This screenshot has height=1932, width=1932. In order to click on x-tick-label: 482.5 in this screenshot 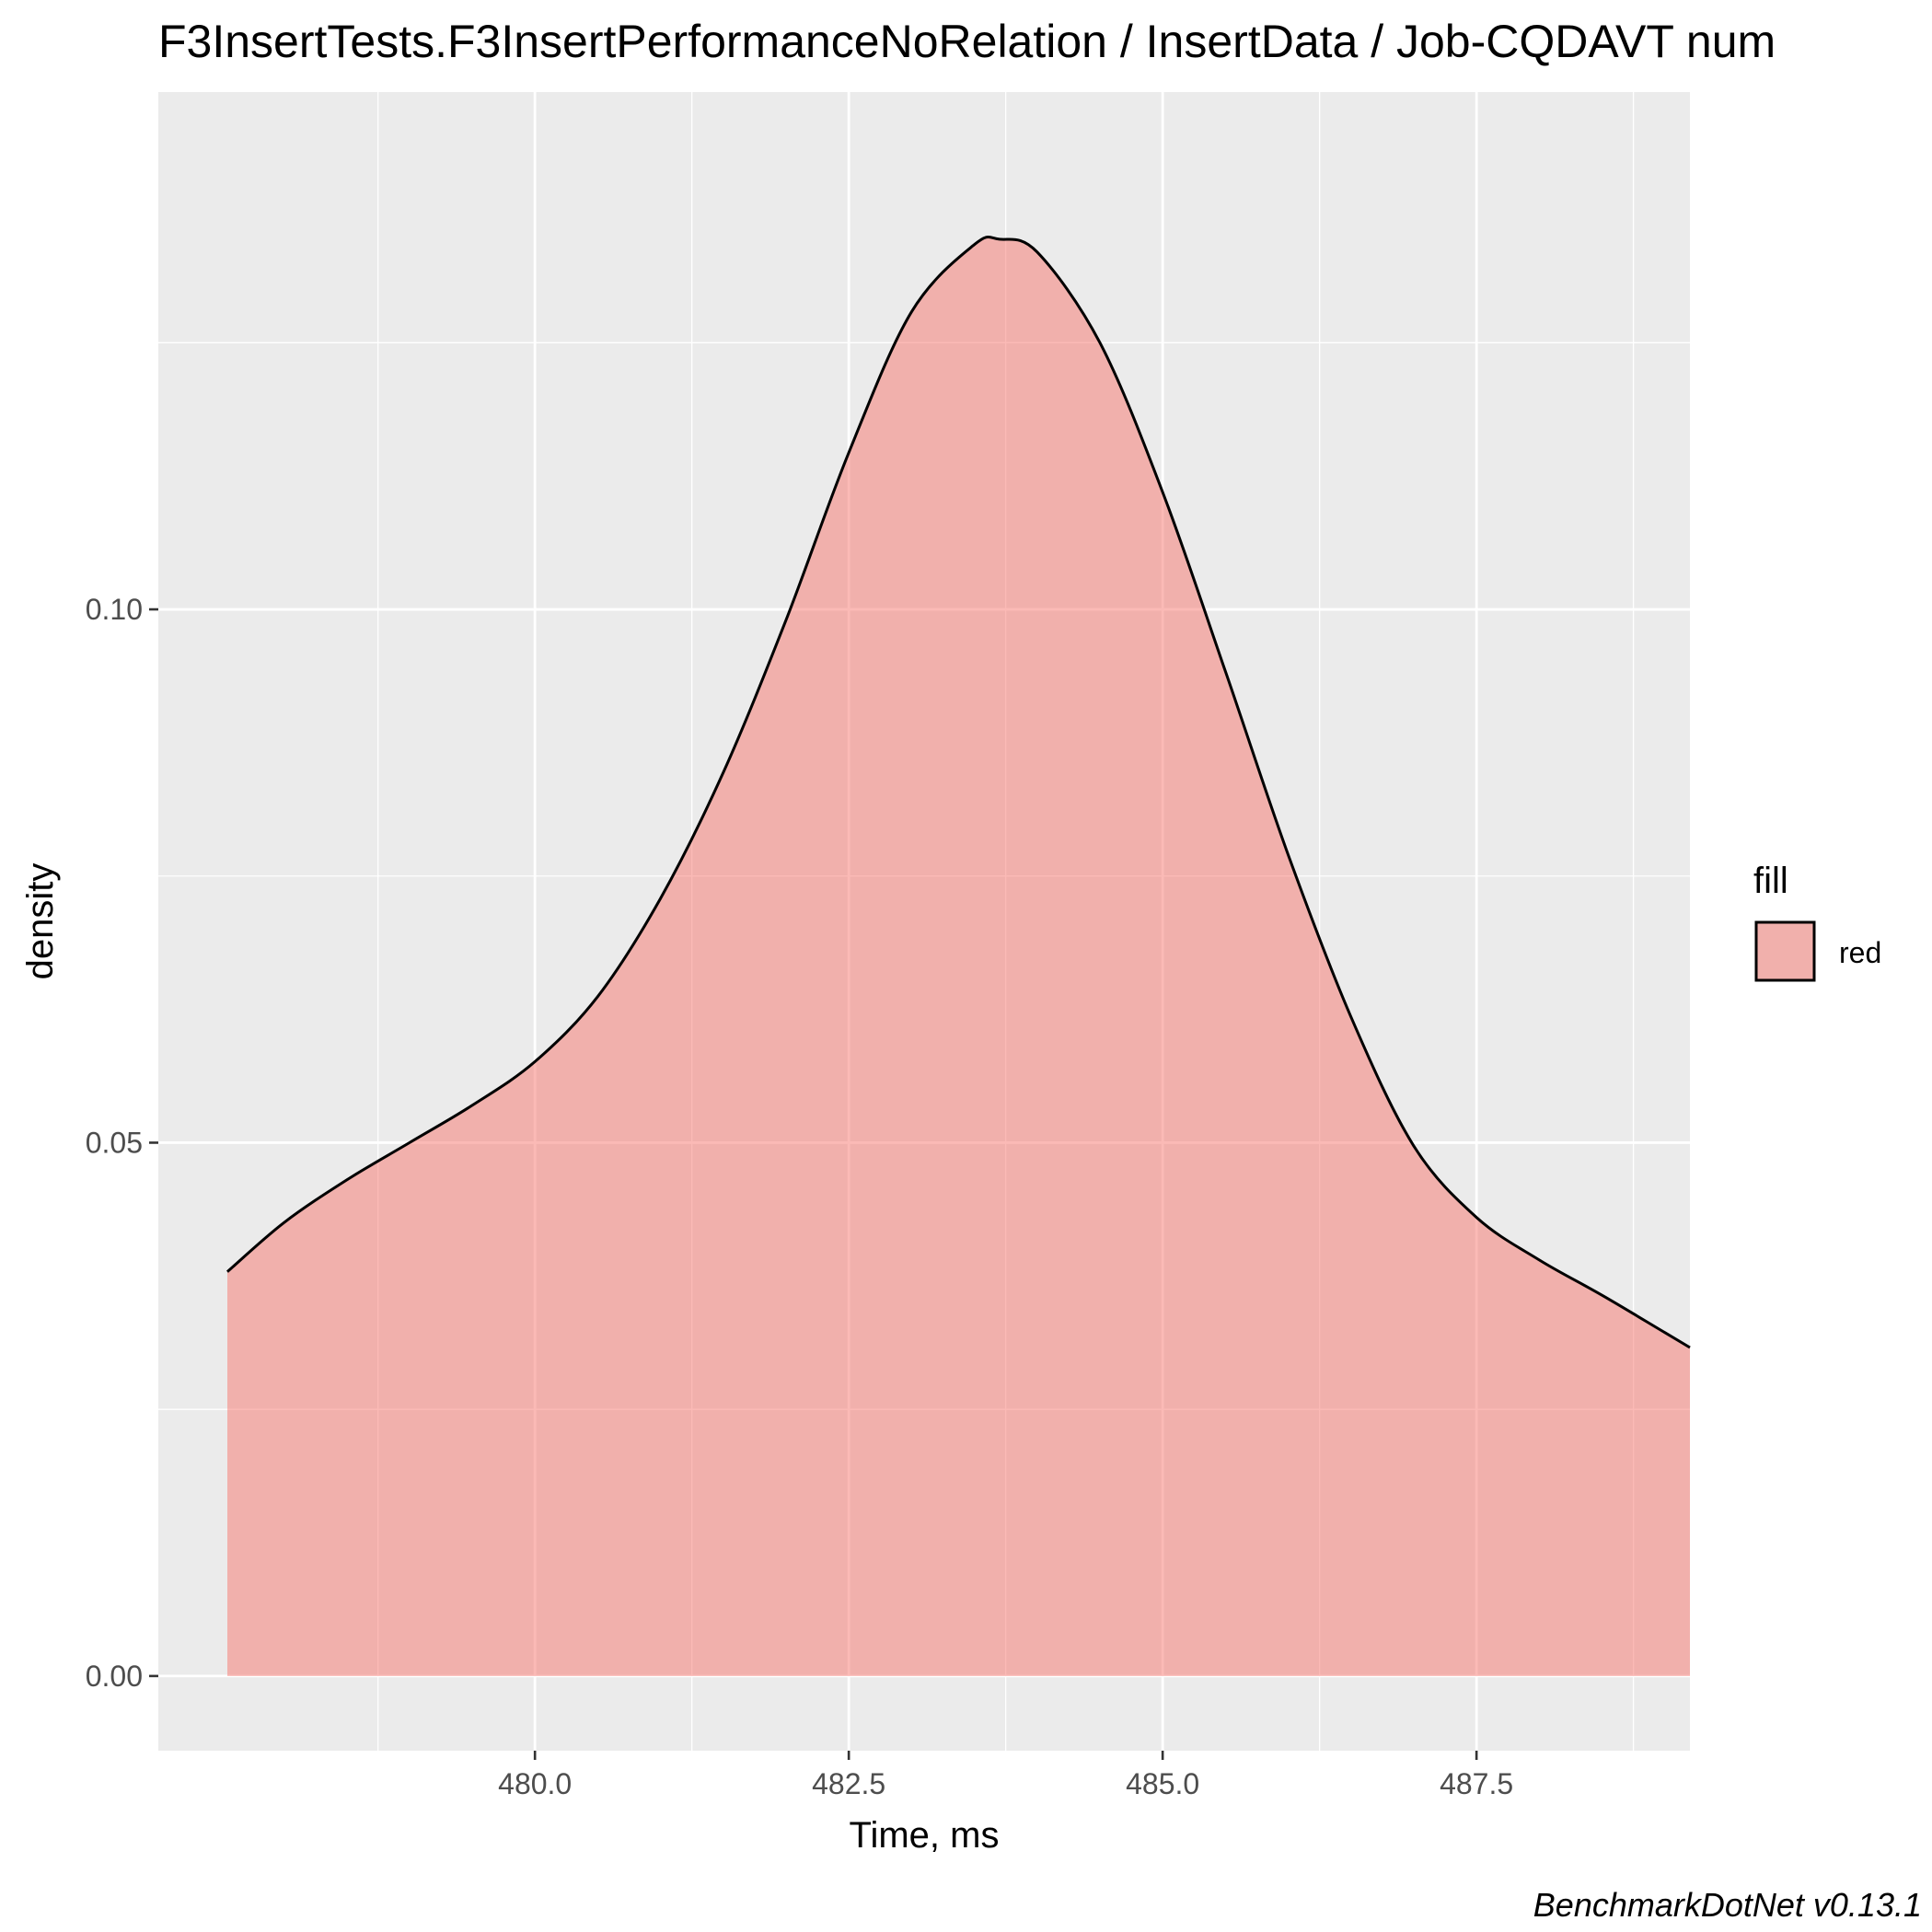, I will do `click(849, 1784)`.